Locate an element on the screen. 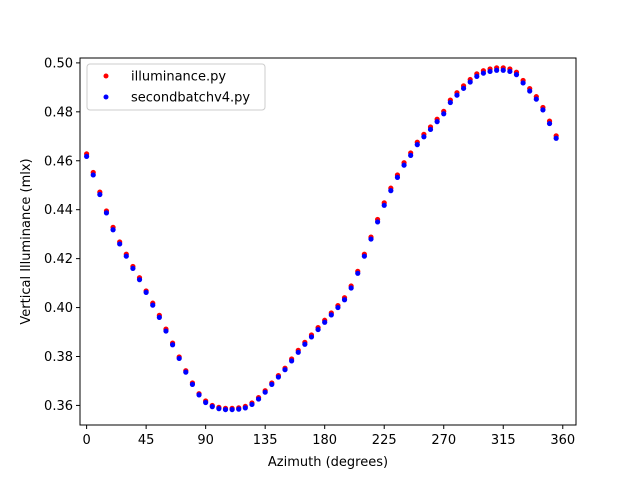 This screenshot has height=478, width=640. y-tick-label-5: 0.46 is located at coordinates (58, 161).